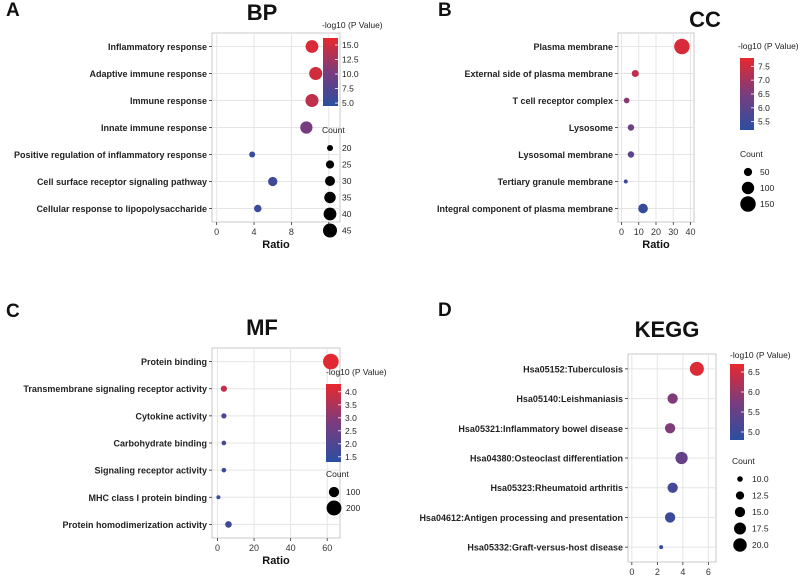  Describe the element at coordinates (573, 47) in the screenshot. I see `term-label: Plasma membrane` at that location.